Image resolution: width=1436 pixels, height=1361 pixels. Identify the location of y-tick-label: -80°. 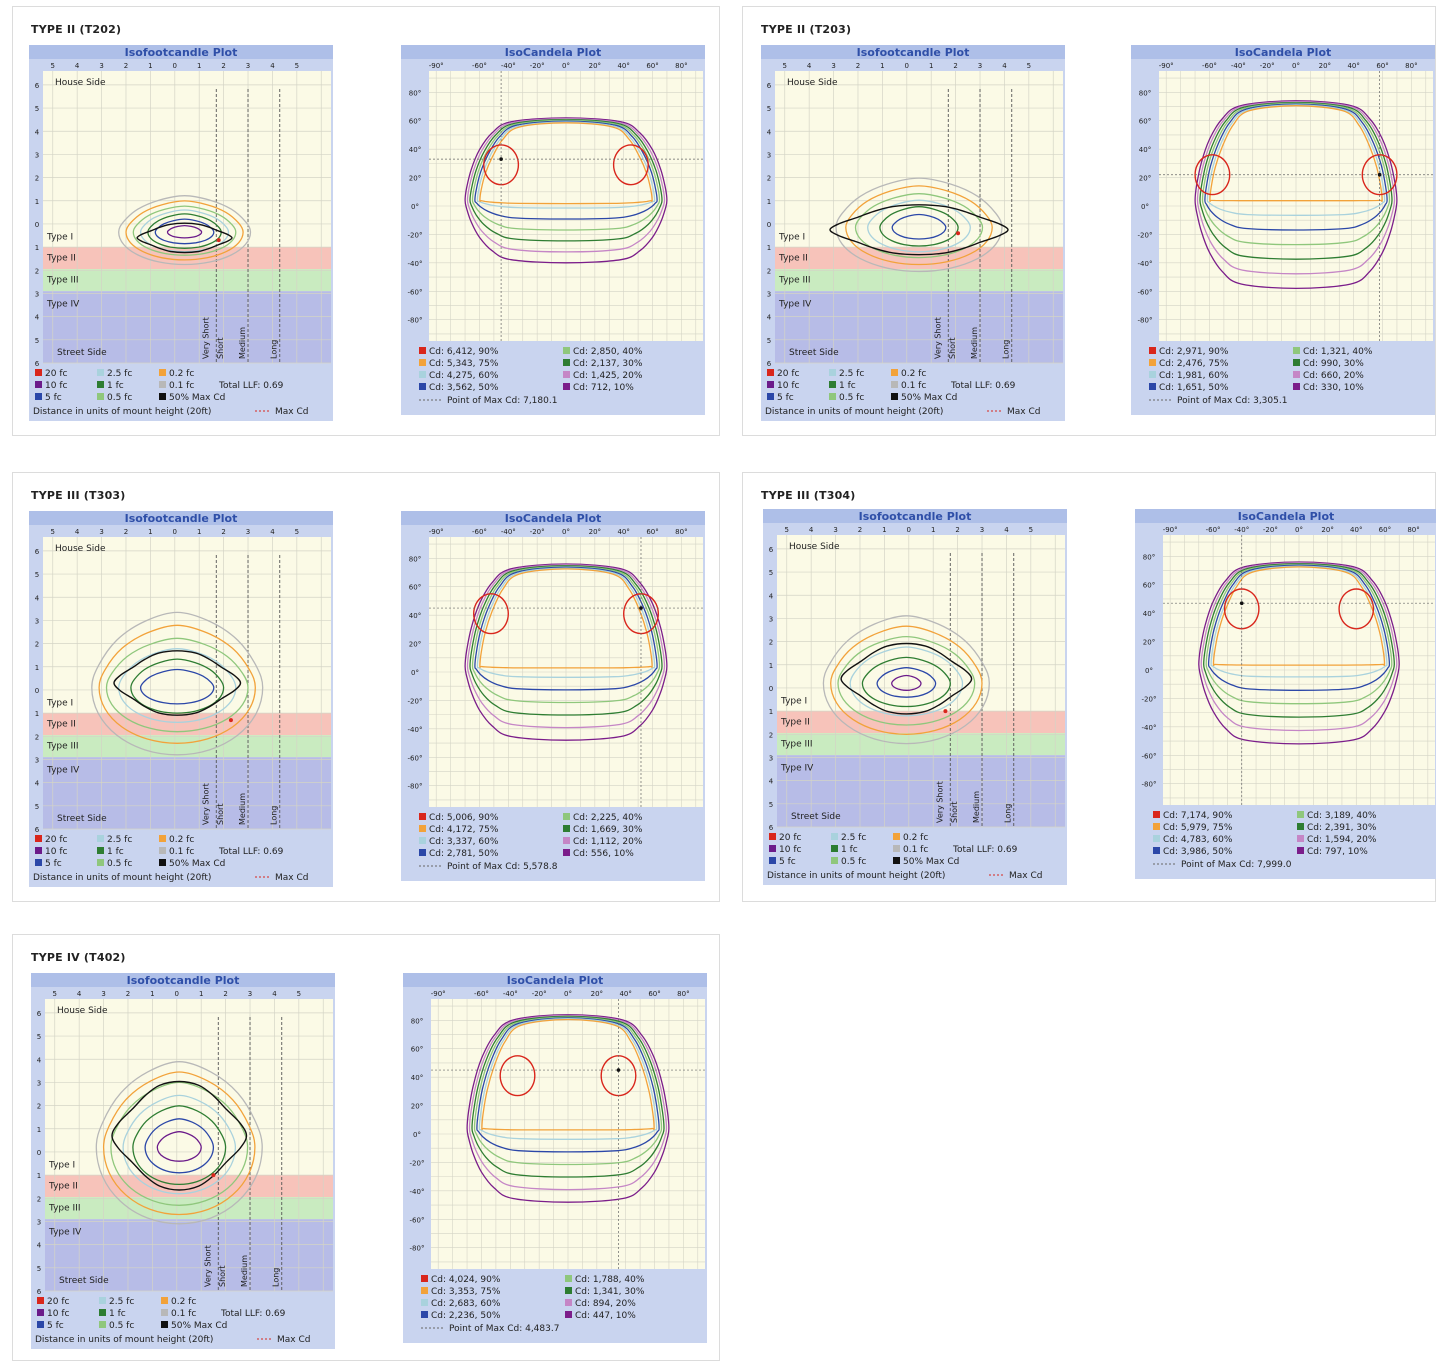
(1149, 785).